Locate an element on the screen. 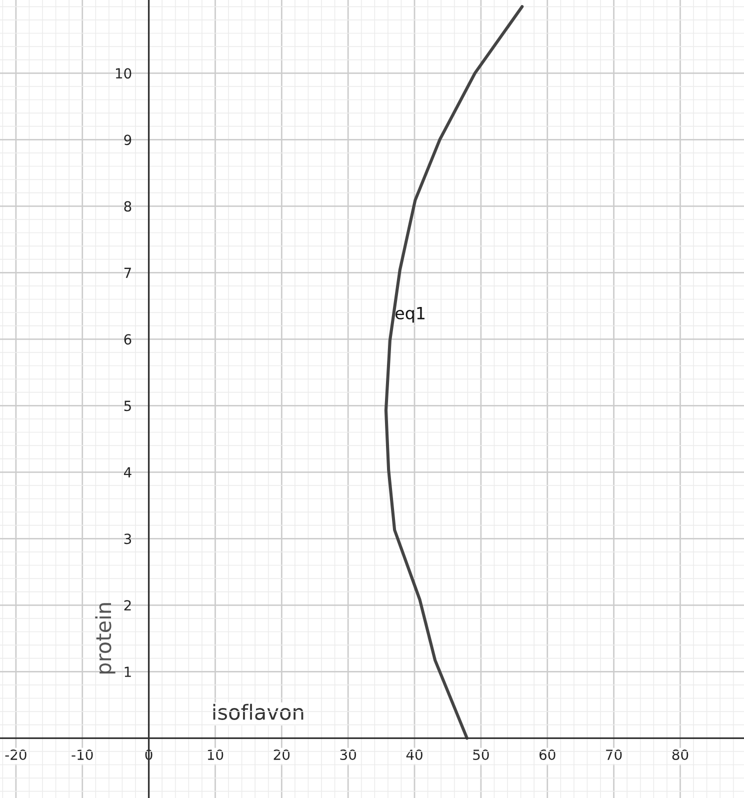  y-tick-label: 5 is located at coordinates (127, 406).